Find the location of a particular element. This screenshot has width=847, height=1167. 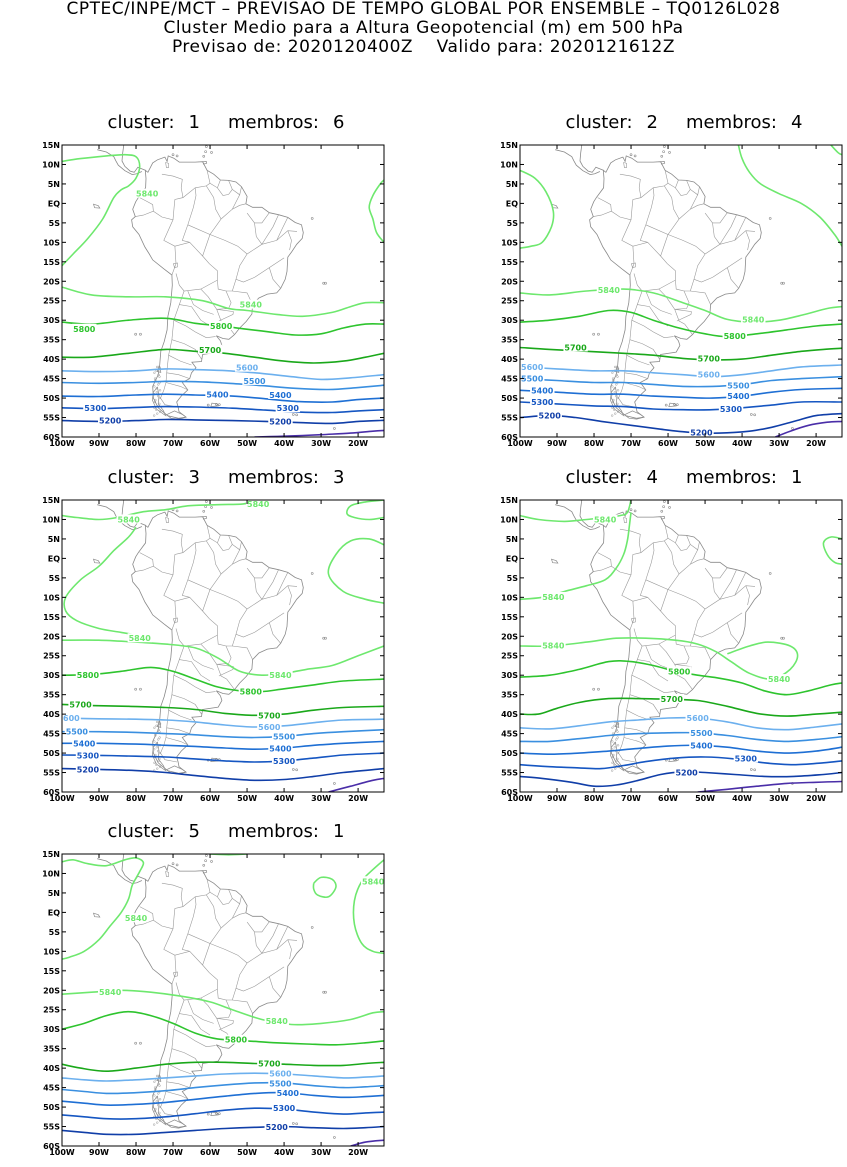

members-label: membros: is located at coordinates (273, 477).